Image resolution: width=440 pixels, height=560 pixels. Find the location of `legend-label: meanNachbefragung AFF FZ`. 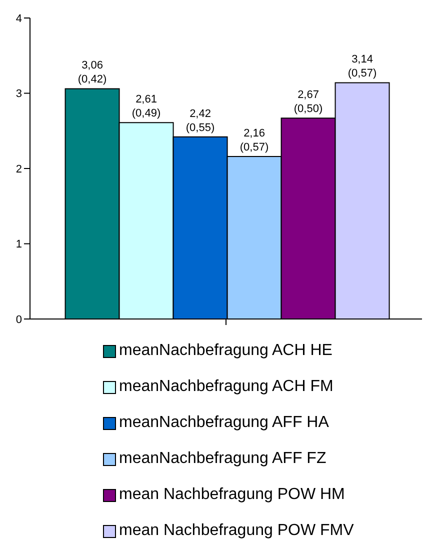

legend-label: meanNachbefragung AFF FZ is located at coordinates (222, 459).